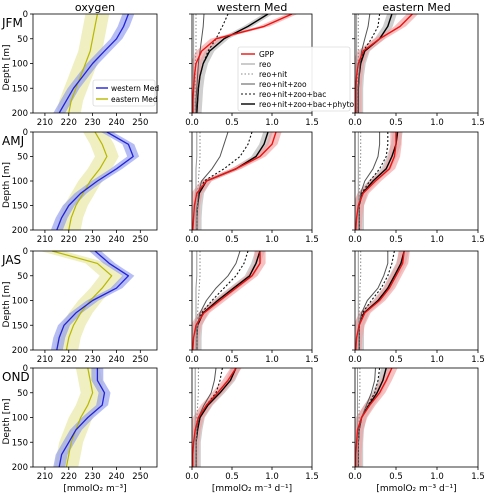 The image size is (500, 495). What do you see at coordinates (94, 489) in the screenshot?
I see `xlabel-0: [mmolO₂ m⁻³]` at bounding box center [94, 489].